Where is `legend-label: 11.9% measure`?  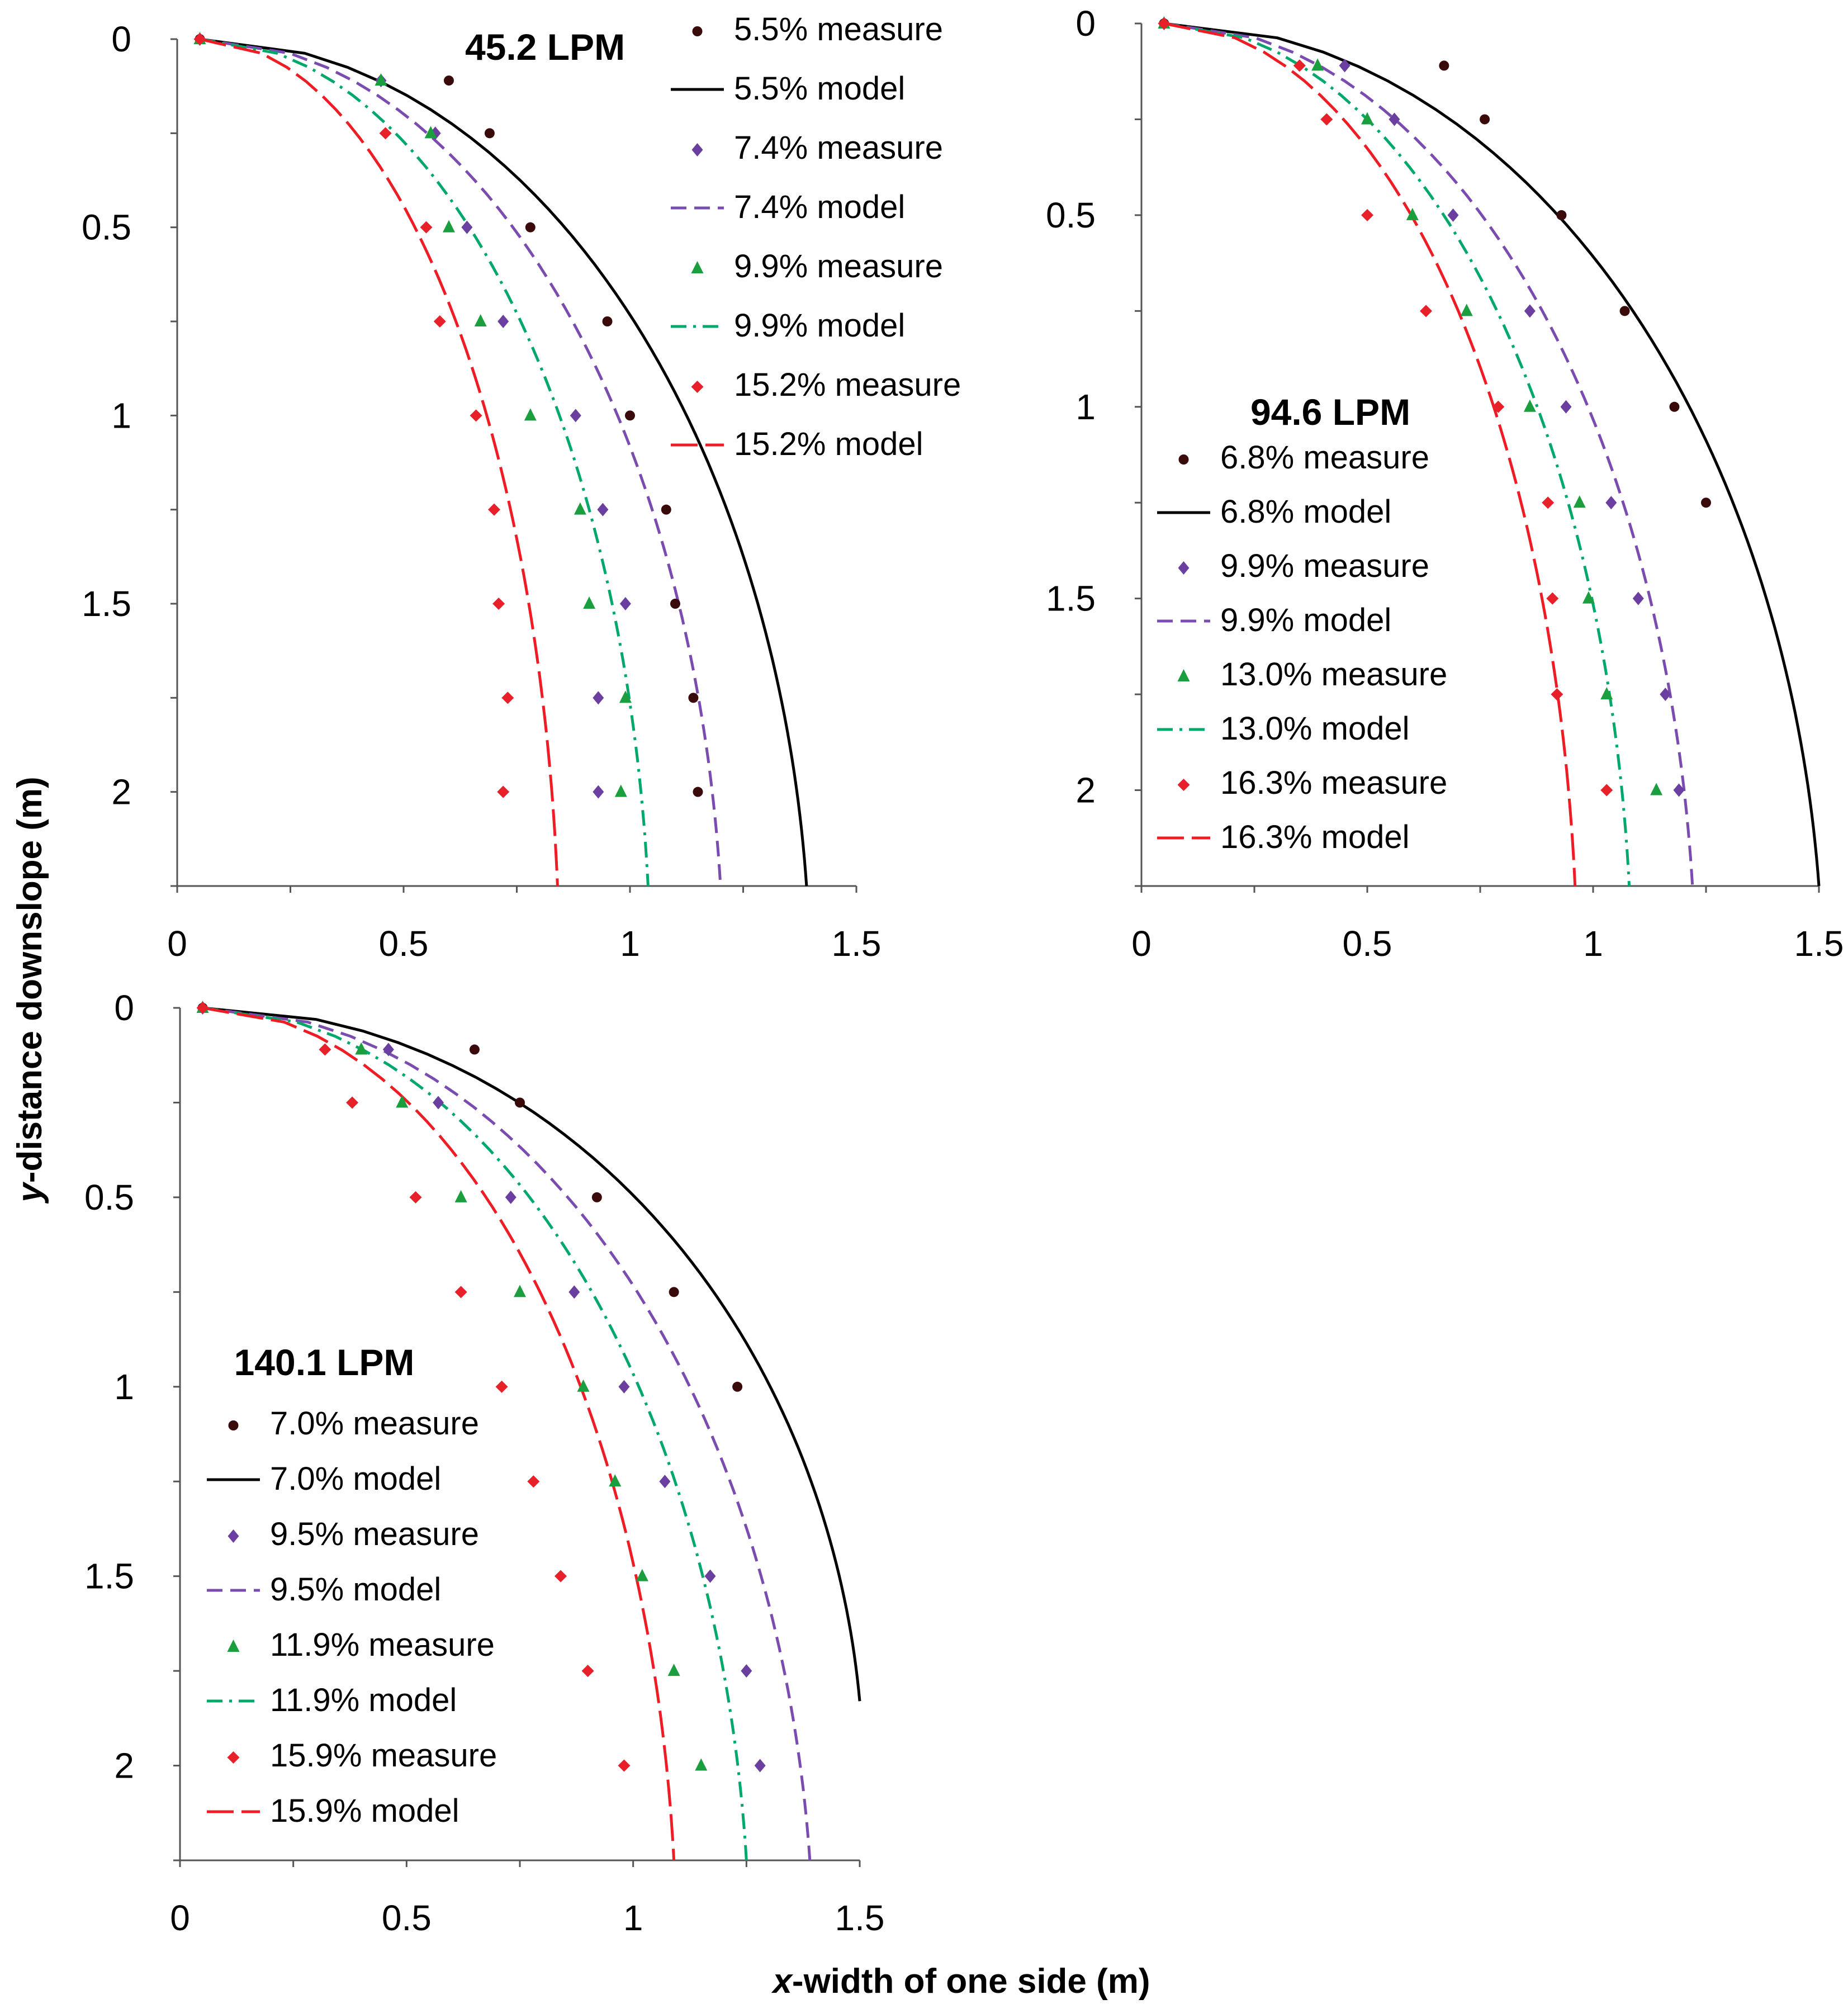 legend-label: 11.9% measure is located at coordinates (382, 1645).